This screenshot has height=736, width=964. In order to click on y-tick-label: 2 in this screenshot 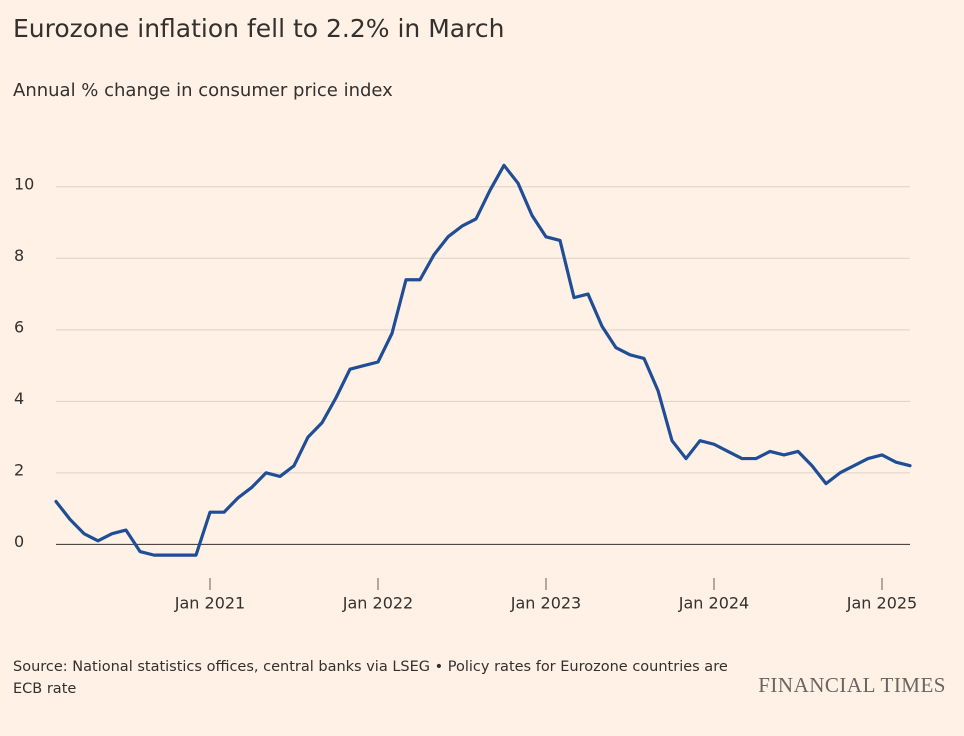, I will do `click(19, 469)`.